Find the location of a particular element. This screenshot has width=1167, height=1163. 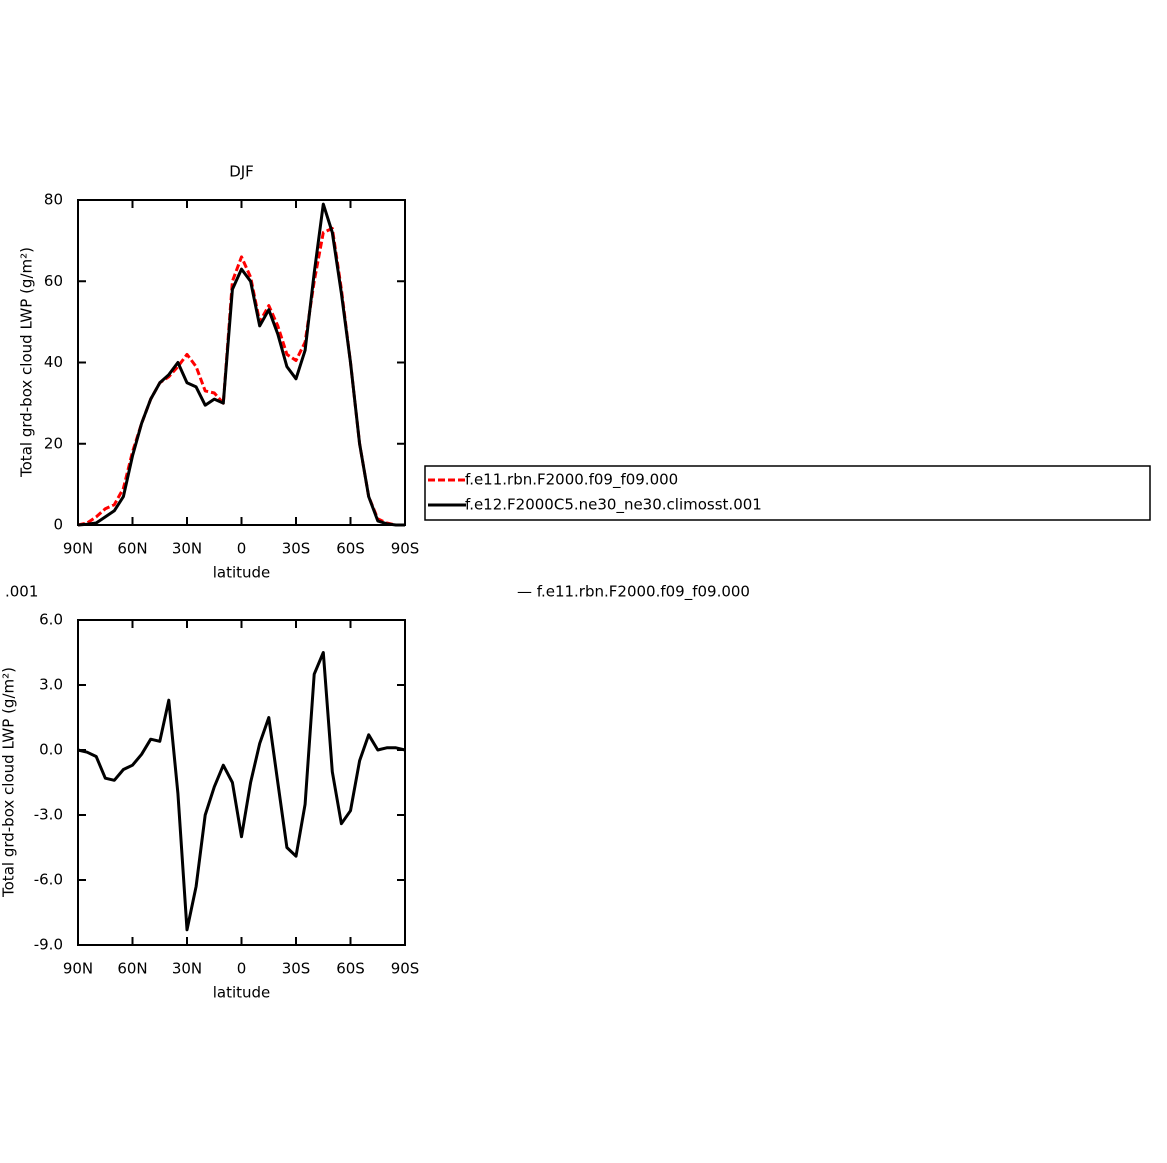

legend-label: f.e12.F2000C5.ne30_ne30.climosst.001 is located at coordinates (613, 505).